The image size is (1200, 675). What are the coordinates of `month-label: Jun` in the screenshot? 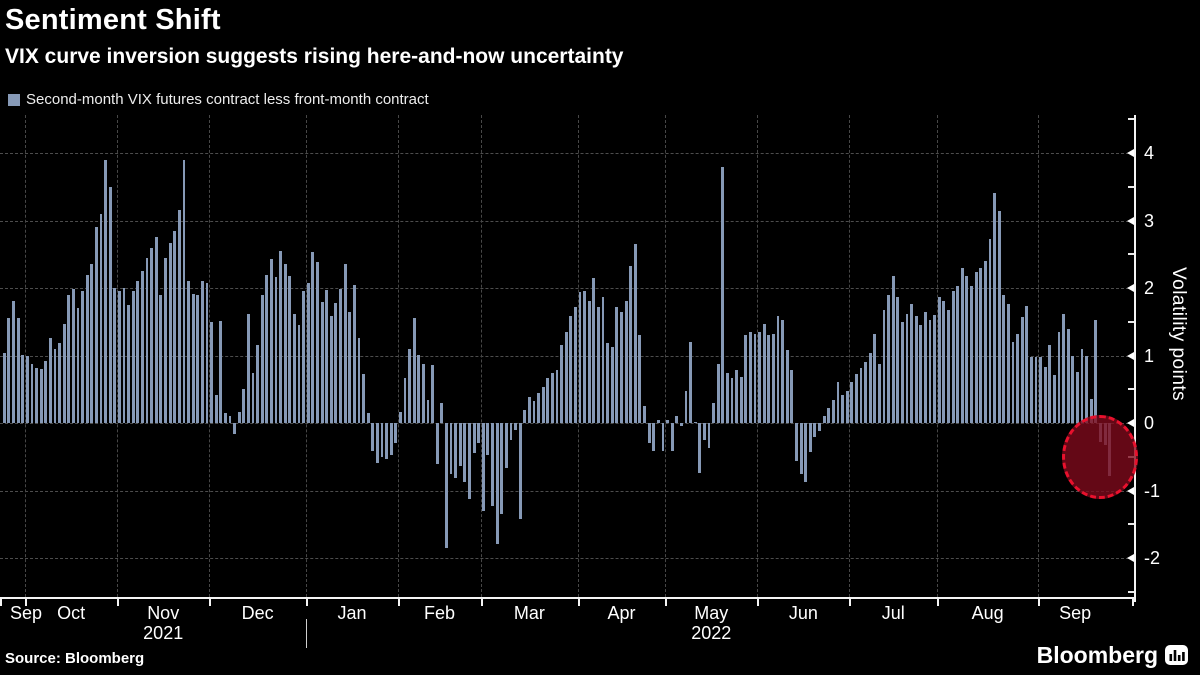 It's located at (803, 613).